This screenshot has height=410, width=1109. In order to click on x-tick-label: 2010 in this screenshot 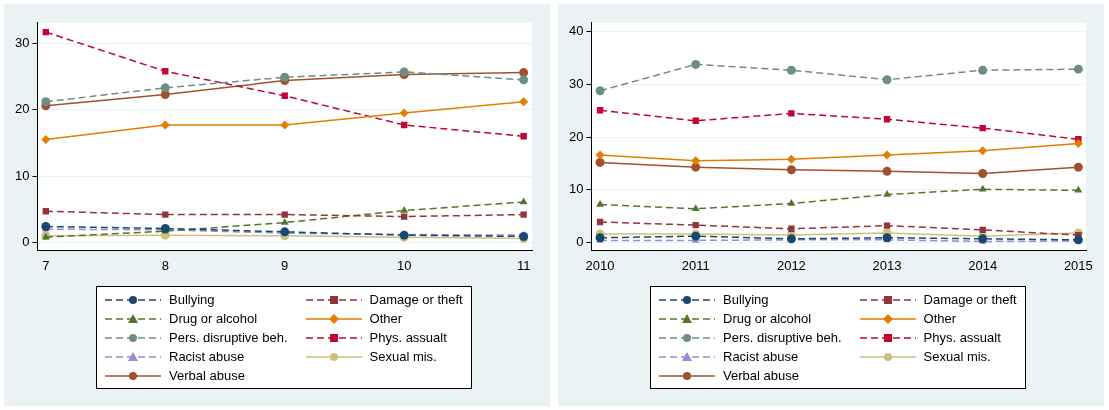, I will do `click(600, 265)`.